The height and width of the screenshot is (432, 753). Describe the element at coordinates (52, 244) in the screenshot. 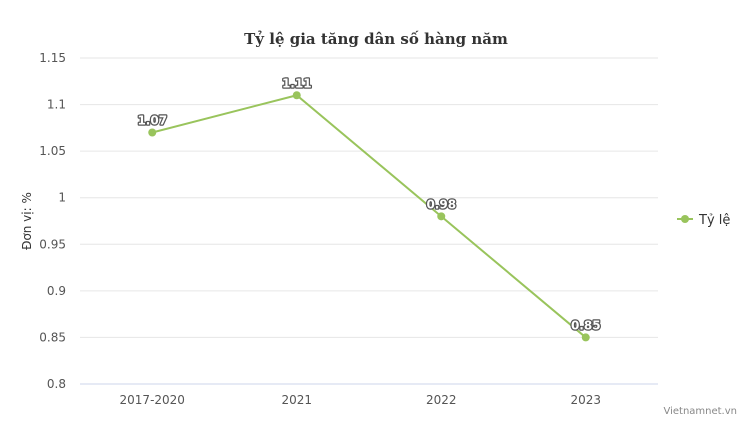

I see `y-tick-label: 0.95` at that location.